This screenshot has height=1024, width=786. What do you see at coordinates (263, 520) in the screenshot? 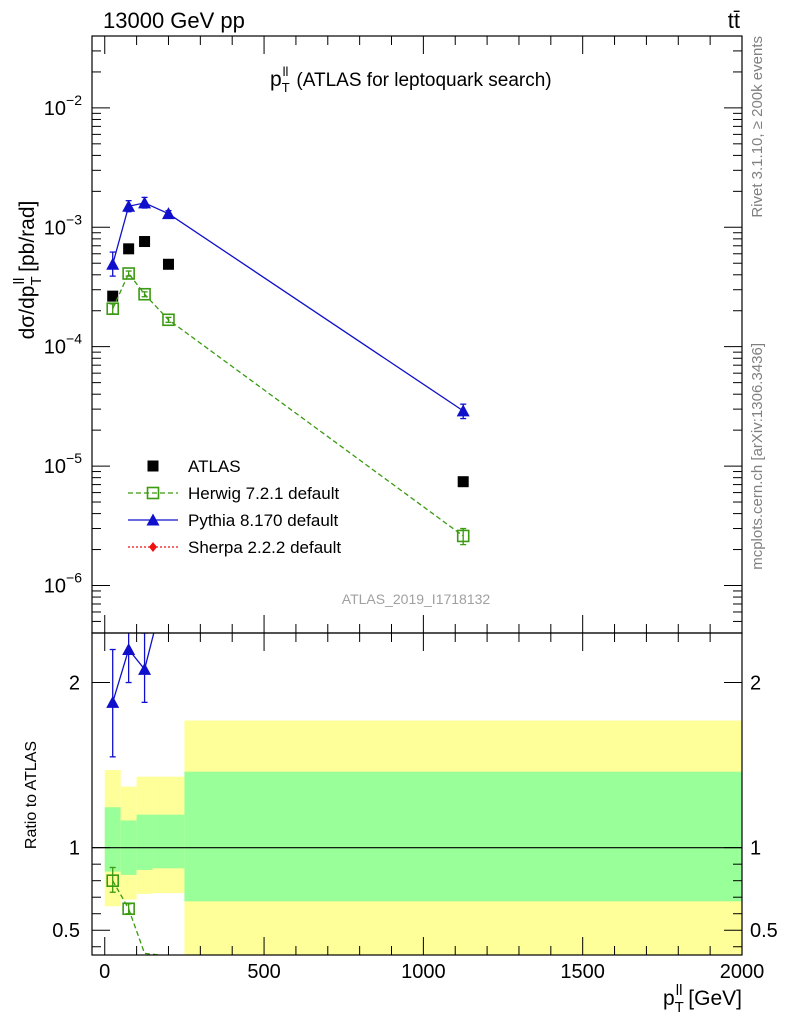
I see `legend-label: Pythia 8.170 default` at bounding box center [263, 520].